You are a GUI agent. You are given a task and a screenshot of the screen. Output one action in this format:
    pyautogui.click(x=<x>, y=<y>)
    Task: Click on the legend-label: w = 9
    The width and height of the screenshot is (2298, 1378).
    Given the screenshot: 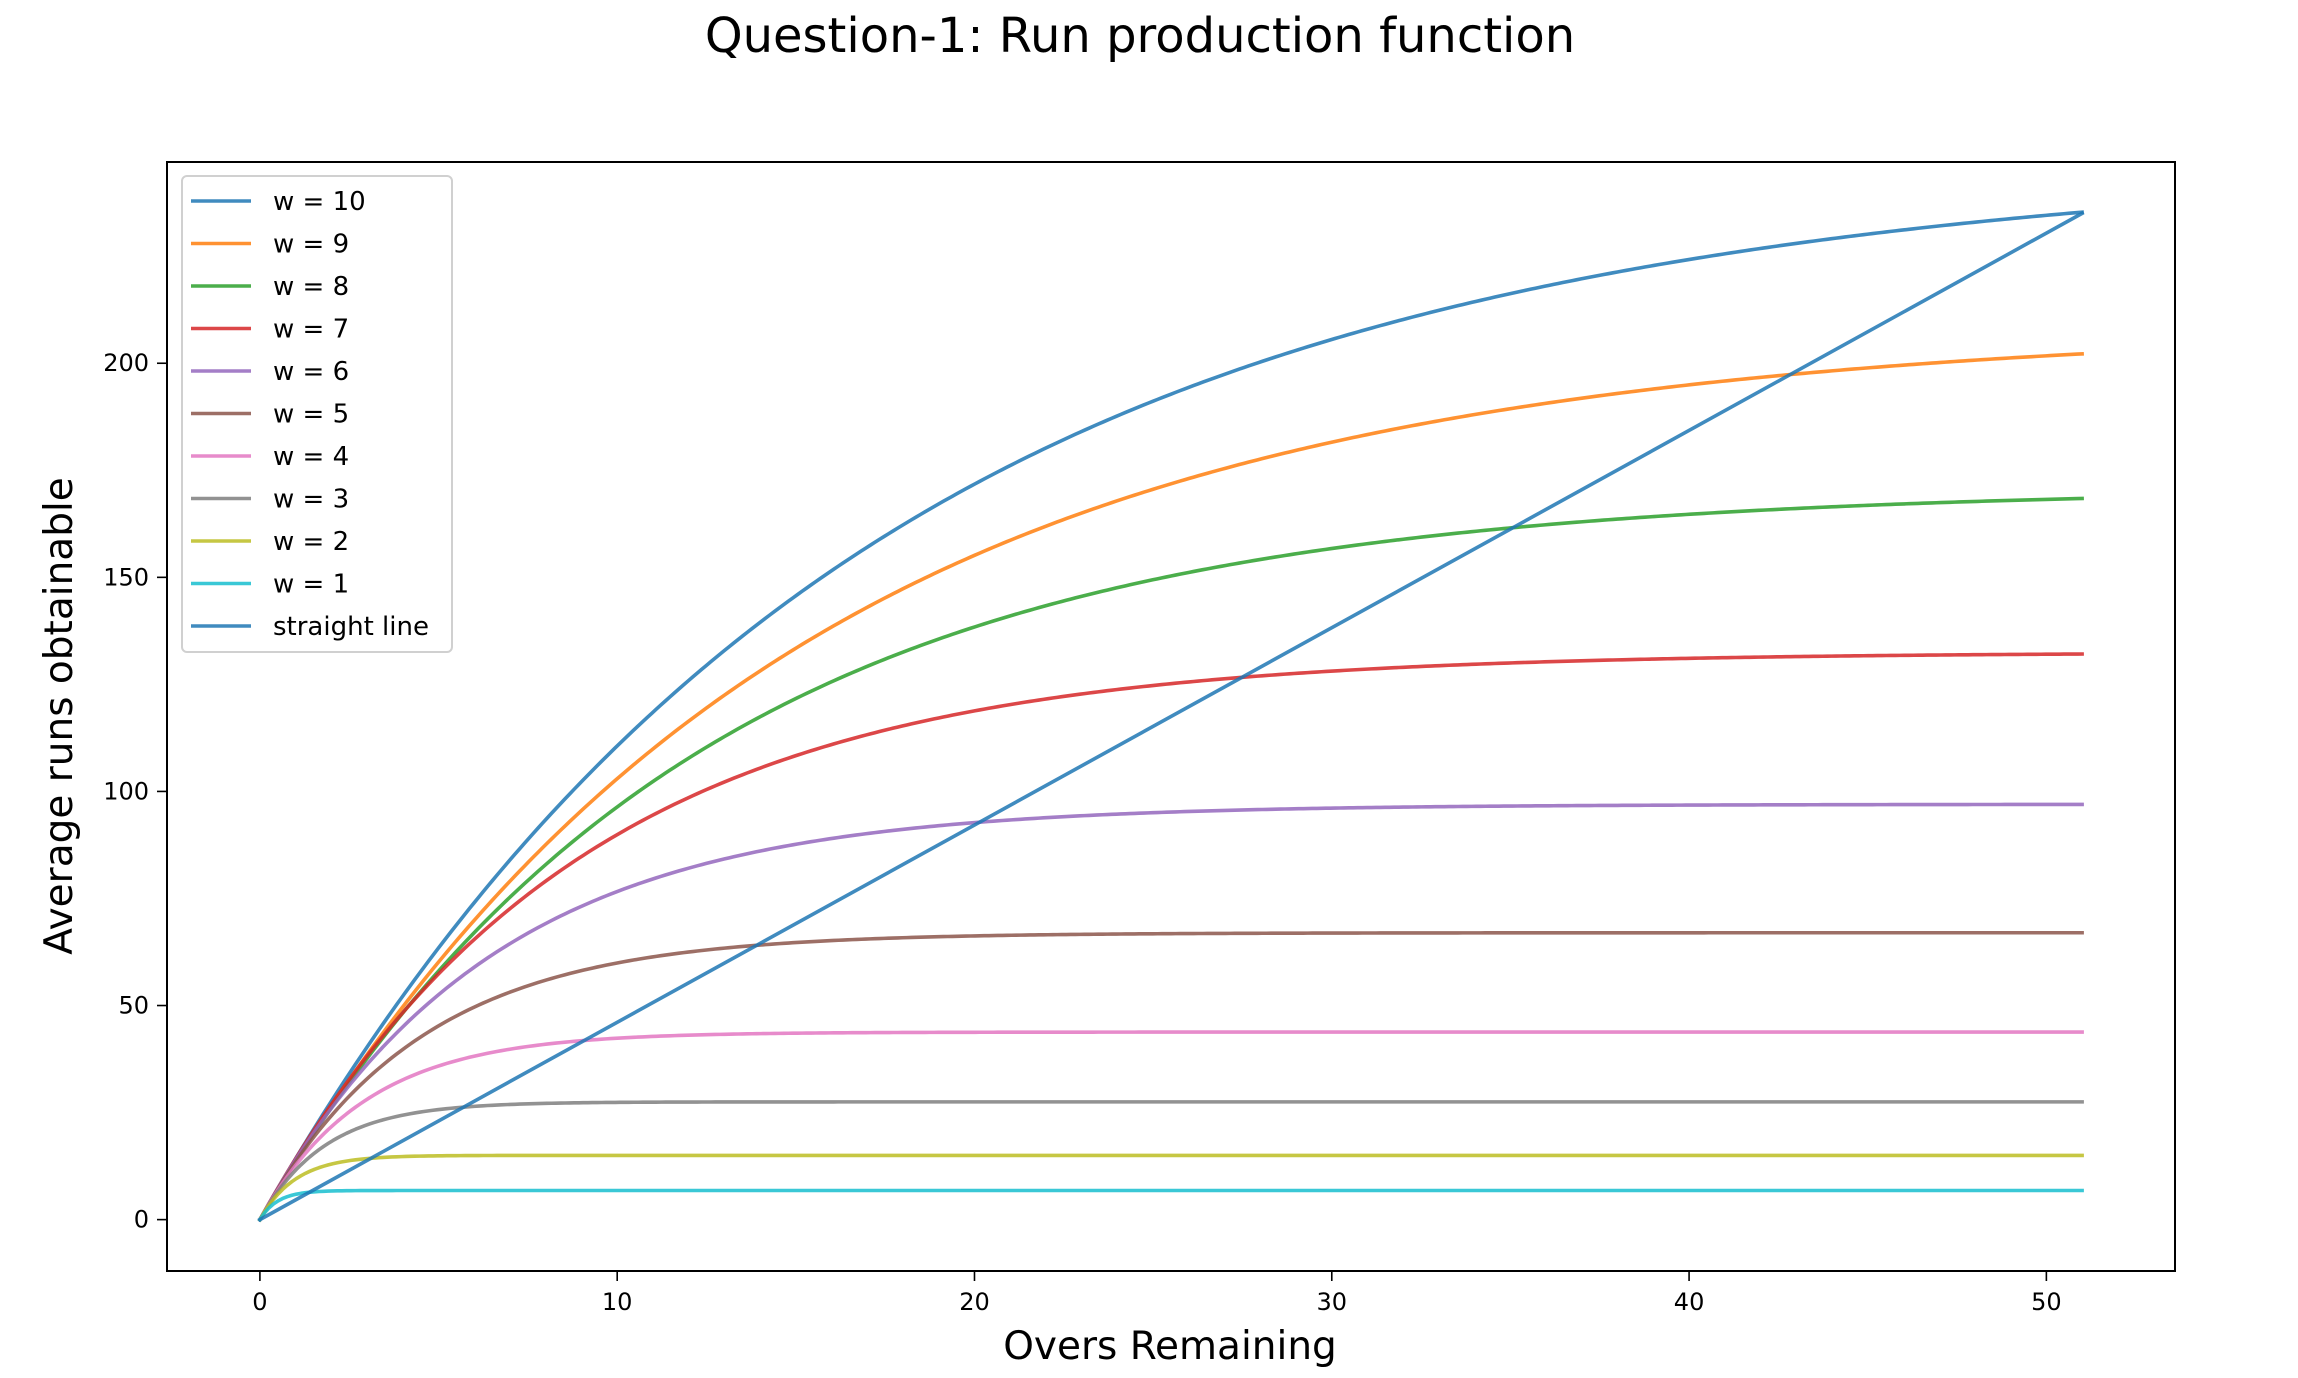 What is the action you would take?
    pyautogui.click(x=311, y=245)
    